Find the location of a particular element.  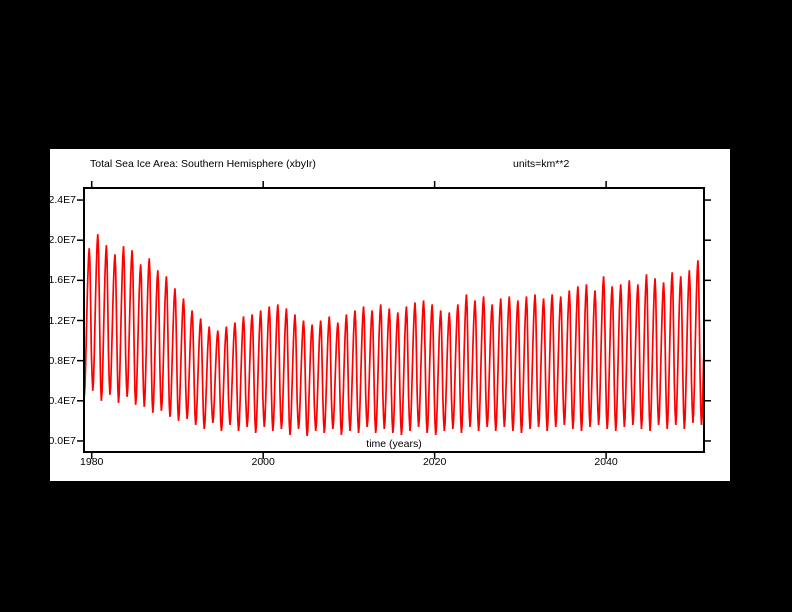

y-tick-label: 0.0E7 is located at coordinates (62, 440).